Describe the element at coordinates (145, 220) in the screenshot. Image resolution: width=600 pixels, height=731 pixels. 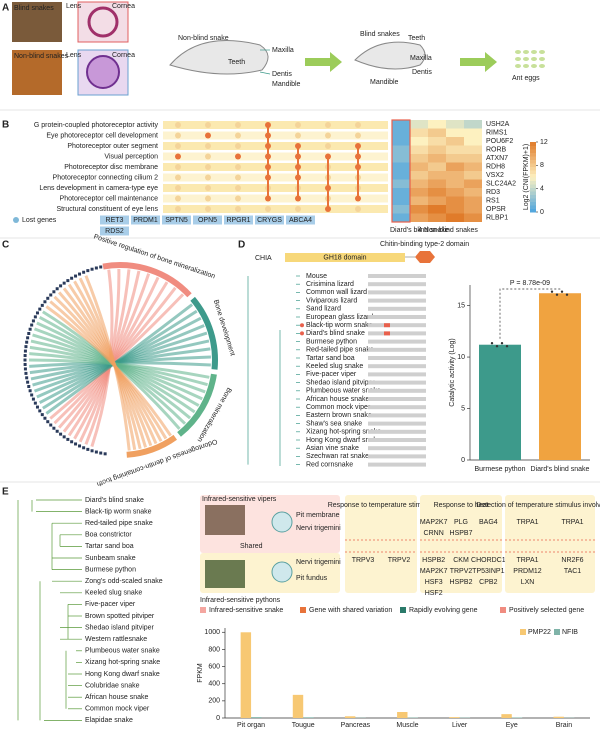
I see `gene: PRDM1` at that location.